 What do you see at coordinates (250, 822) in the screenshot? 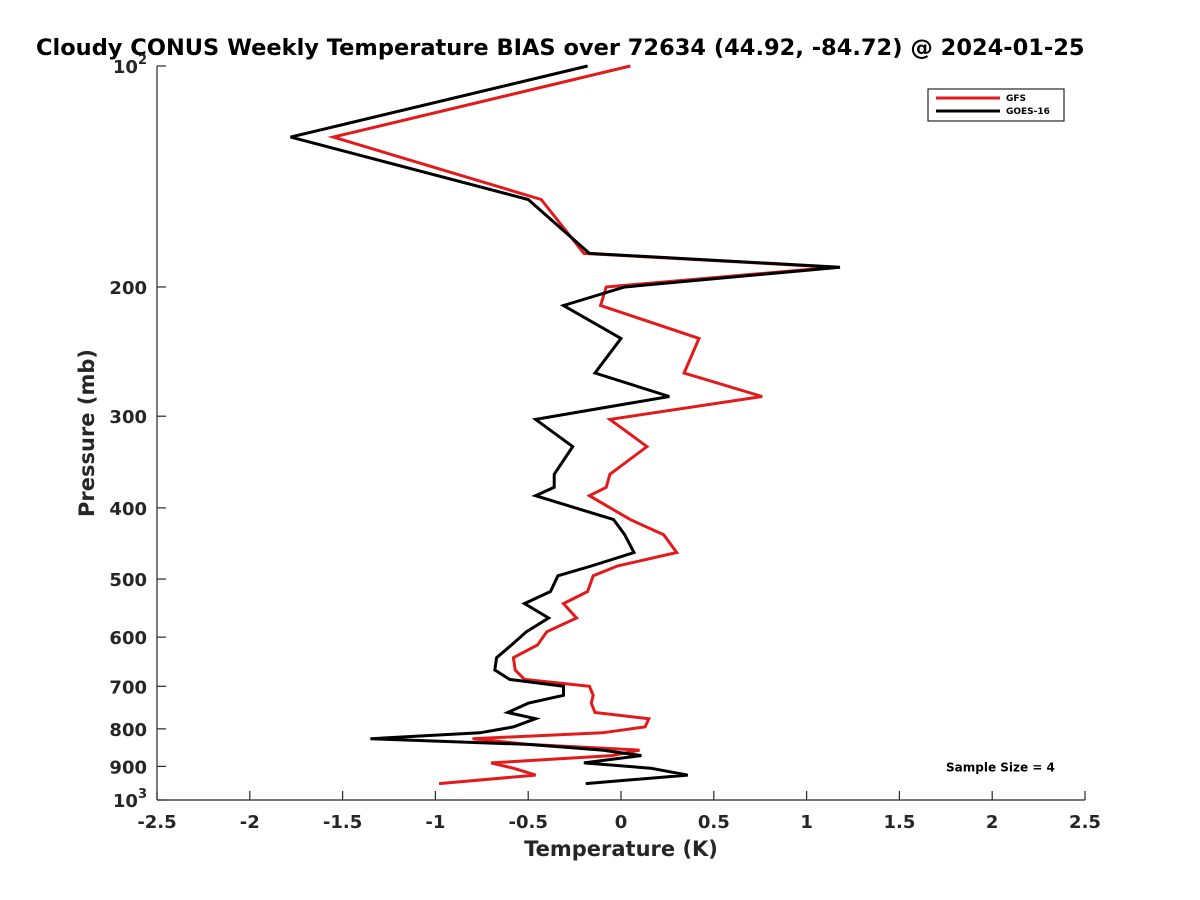
I see `x-tick-label: -2` at bounding box center [250, 822].